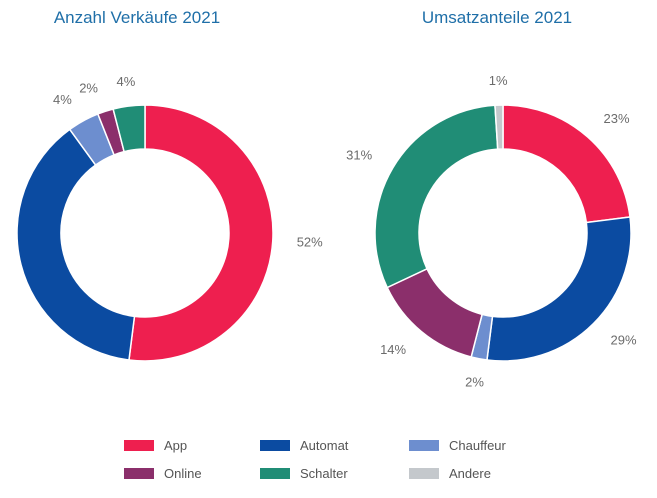  What do you see at coordinates (624, 340) in the screenshot?
I see `data-label-revenue-share-automat: 29%` at bounding box center [624, 340].